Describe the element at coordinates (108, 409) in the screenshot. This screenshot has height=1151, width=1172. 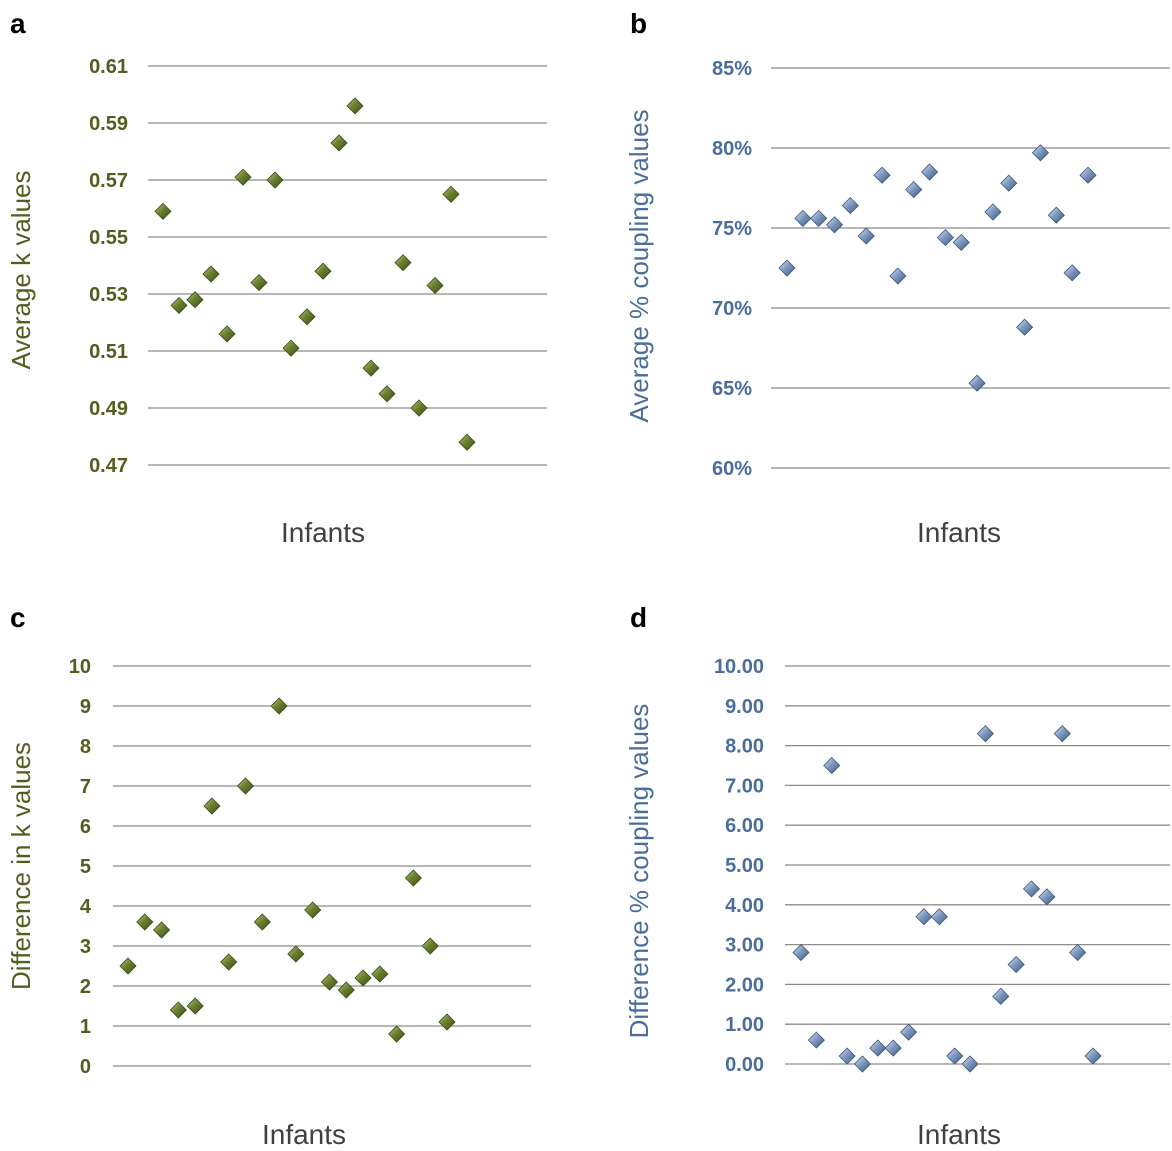
I see `y-tick-label-a: 0.49` at that location.